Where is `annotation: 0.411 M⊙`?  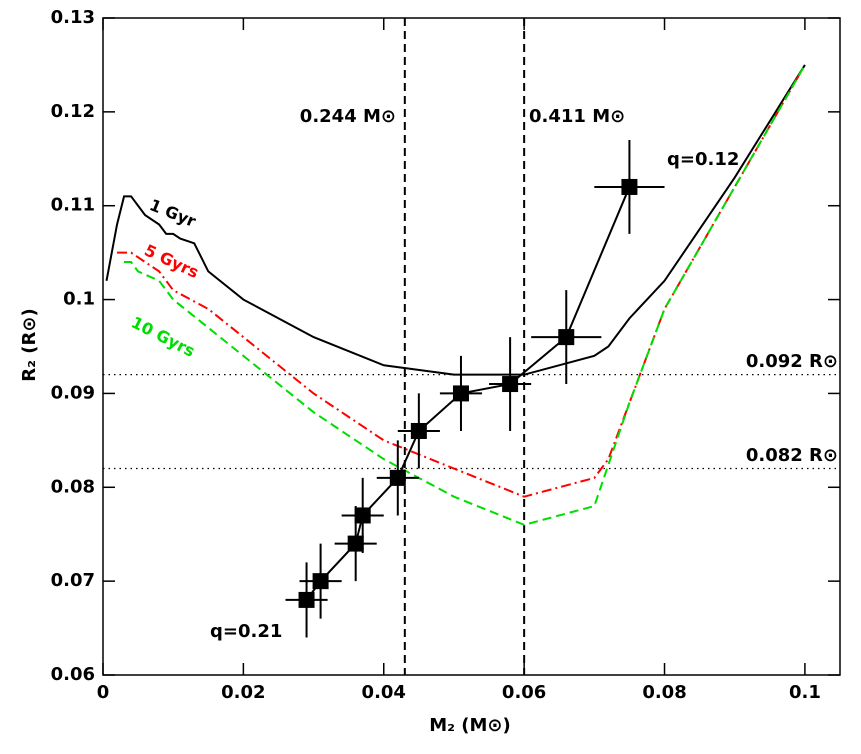 annotation: 0.411 M⊙ is located at coordinates (577, 116).